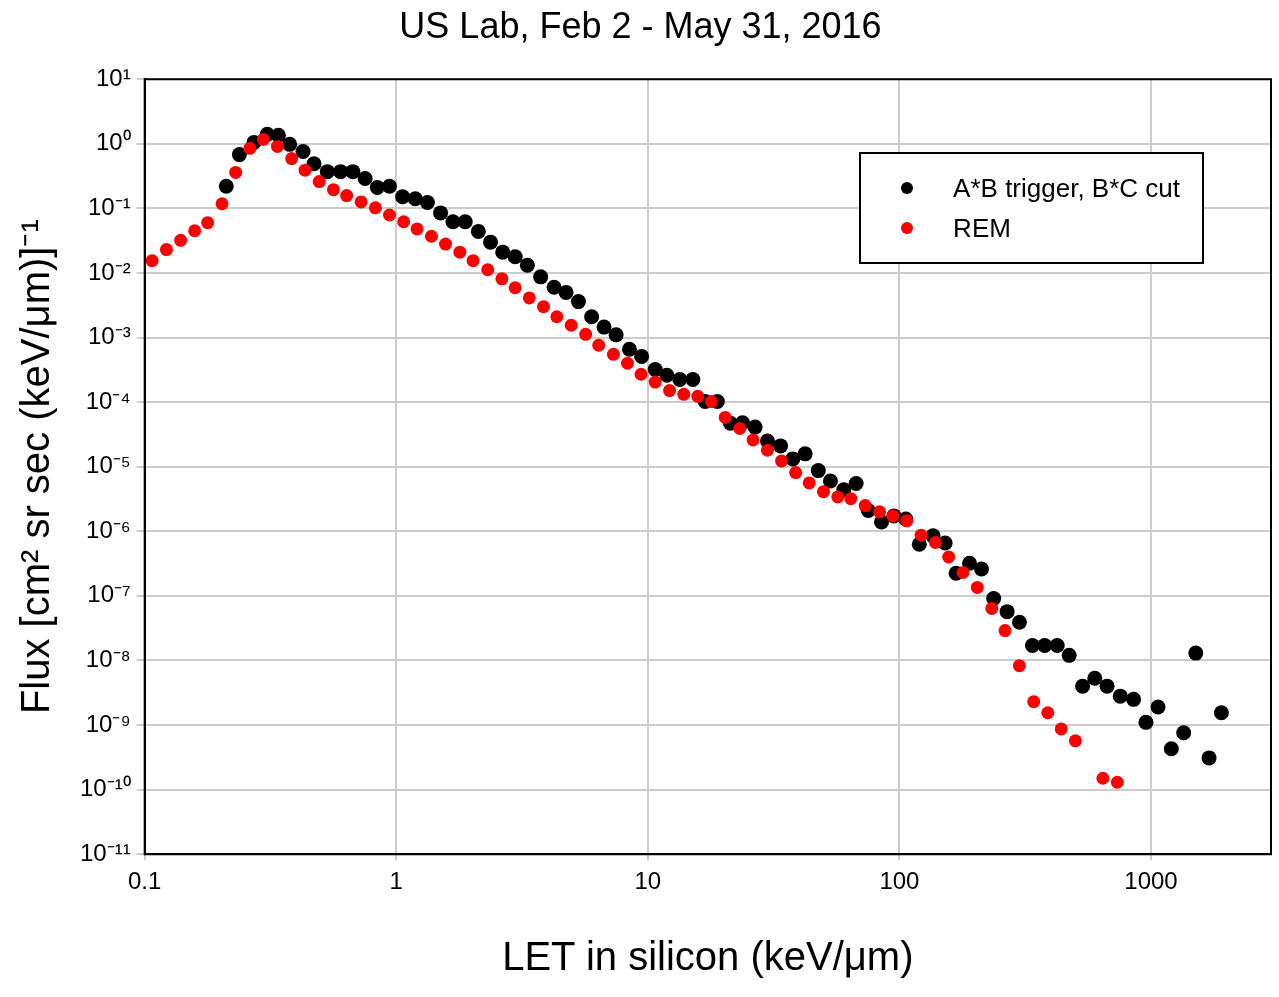  I want to click on chart-title: US Lab, Feb 2 - May 31, 2016, so click(640, 25).